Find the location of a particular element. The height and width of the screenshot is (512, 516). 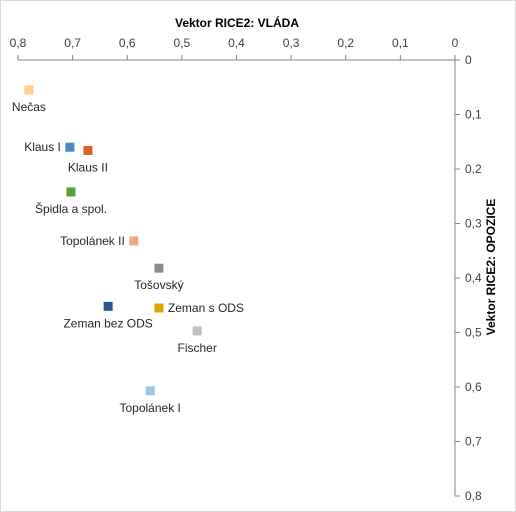

data-label: Nečas is located at coordinates (29, 107).